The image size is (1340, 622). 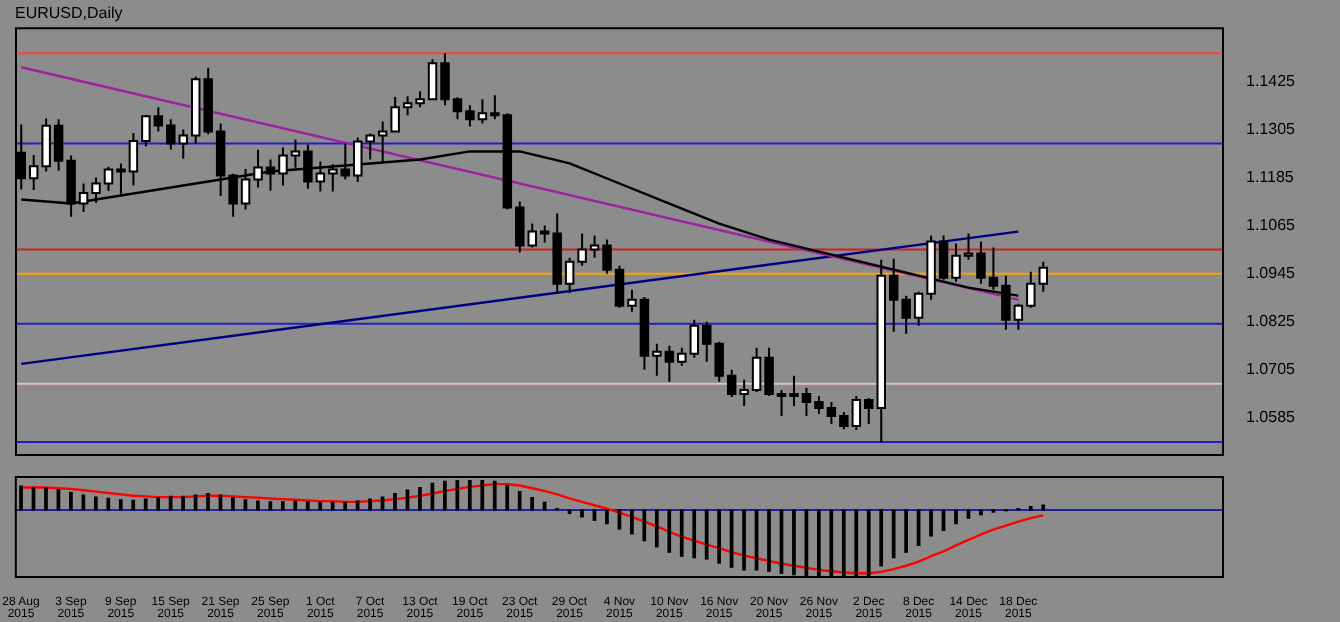 I want to click on y-tick-label: 1.1185, so click(x=1270, y=176).